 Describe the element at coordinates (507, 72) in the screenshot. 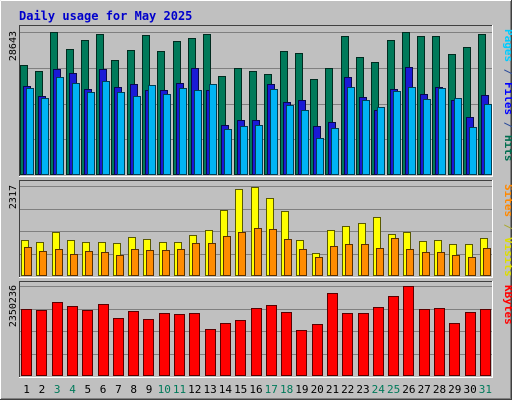

I see `legend-entry: /` at that location.